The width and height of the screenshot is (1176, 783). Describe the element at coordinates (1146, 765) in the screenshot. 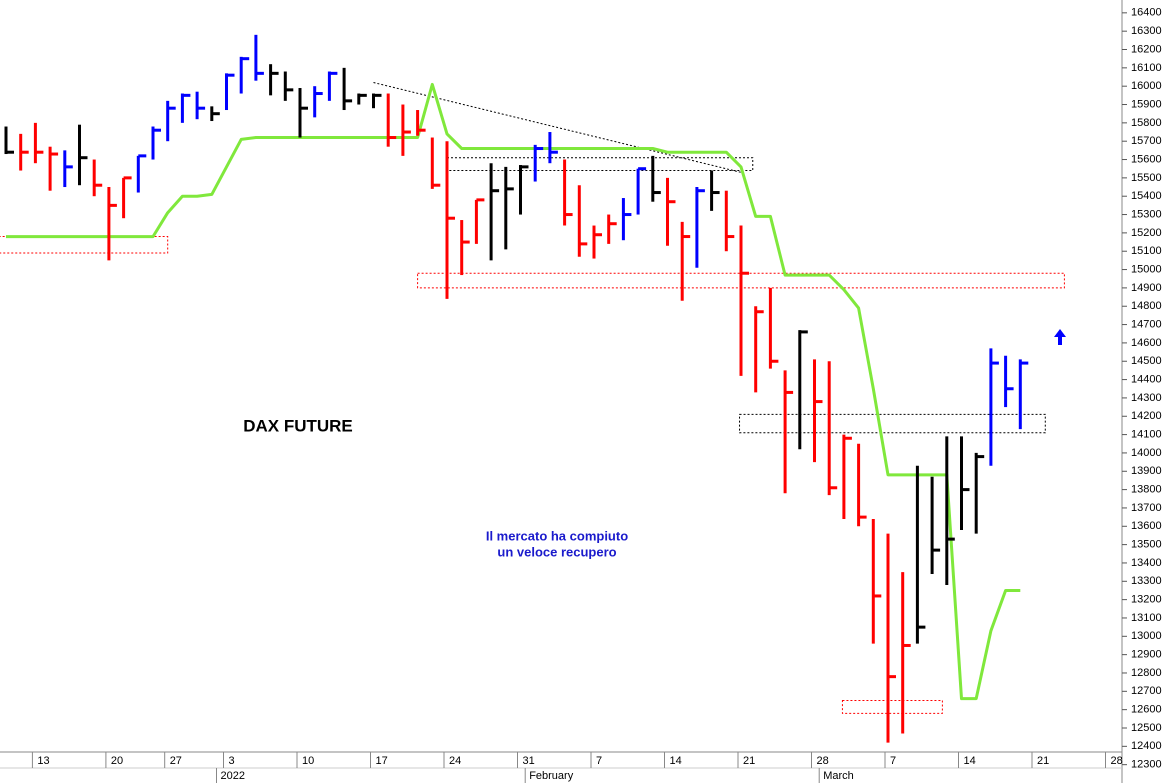

I see `y-tick-label: 12300` at that location.